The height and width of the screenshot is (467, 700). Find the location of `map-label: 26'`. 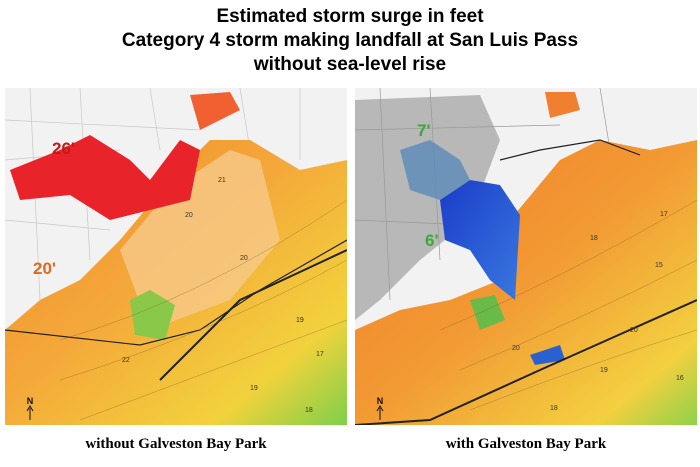

map-label: 26' is located at coordinates (63, 148).